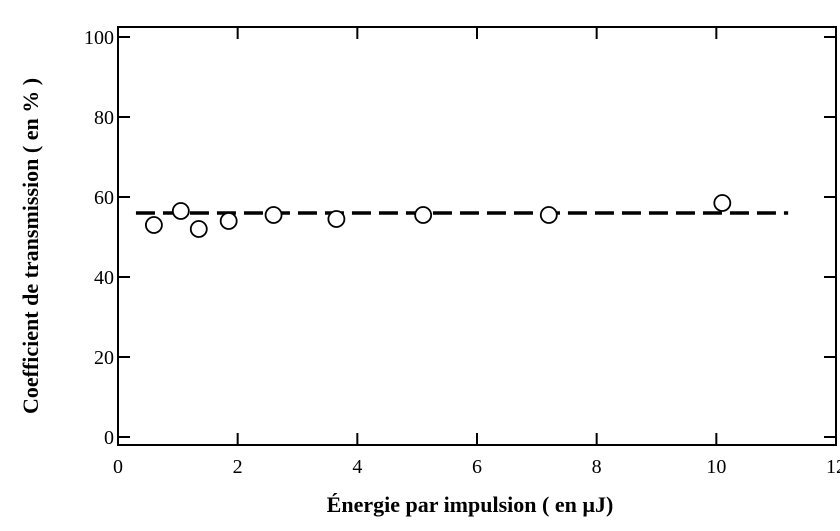 This screenshot has height=531, width=840. Describe the element at coordinates (438, 216) in the screenshot. I see `data-points` at that location.